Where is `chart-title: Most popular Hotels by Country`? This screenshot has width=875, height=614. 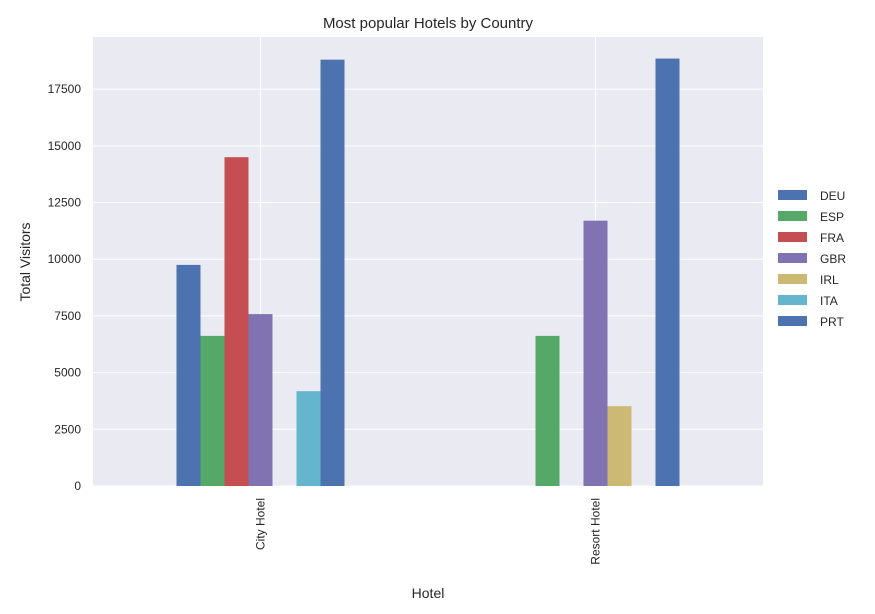 chart-title: Most popular Hotels by Country is located at coordinates (428, 23).